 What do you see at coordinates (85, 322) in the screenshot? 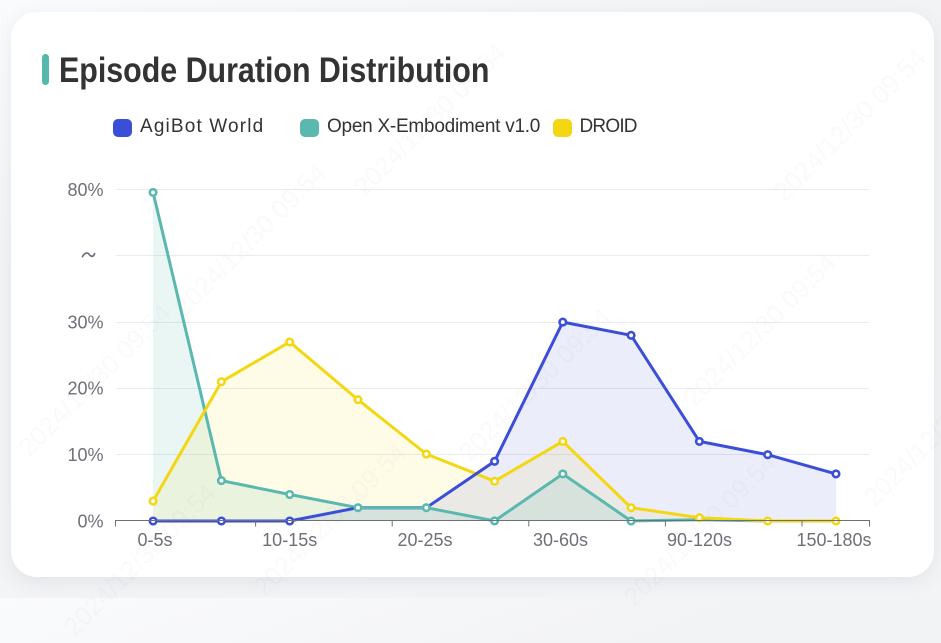
I see `svg-text: 30%` at bounding box center [85, 322].